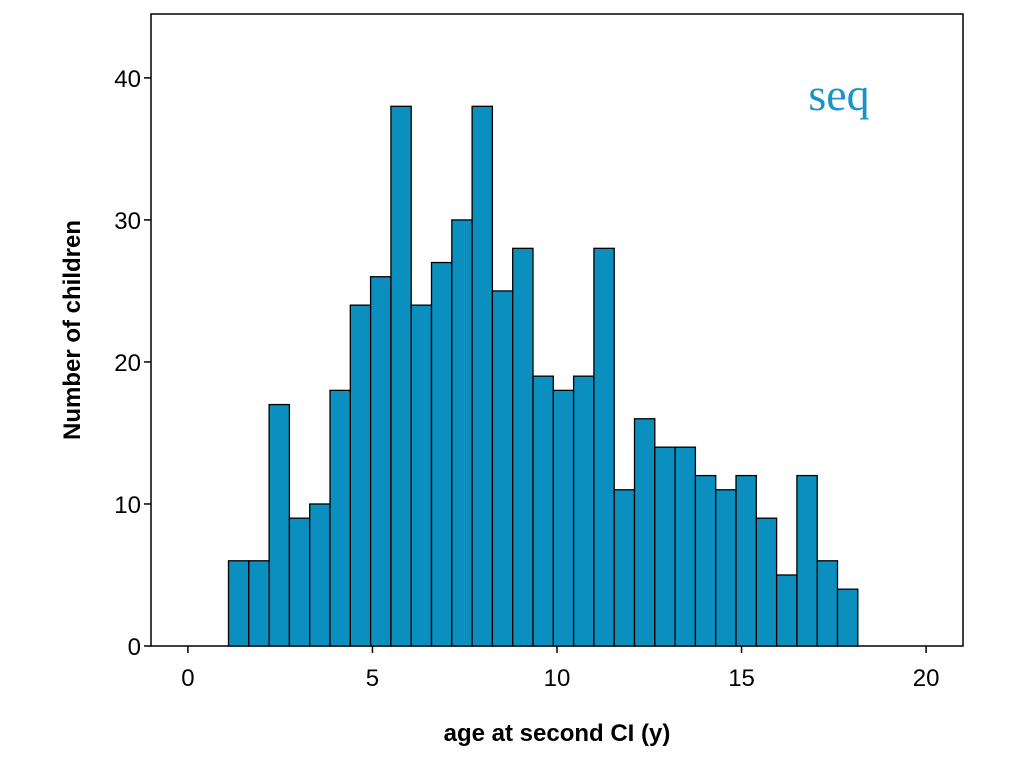 The image size is (1024, 768). I want to click on x-tick-label: 5, so click(372, 678).